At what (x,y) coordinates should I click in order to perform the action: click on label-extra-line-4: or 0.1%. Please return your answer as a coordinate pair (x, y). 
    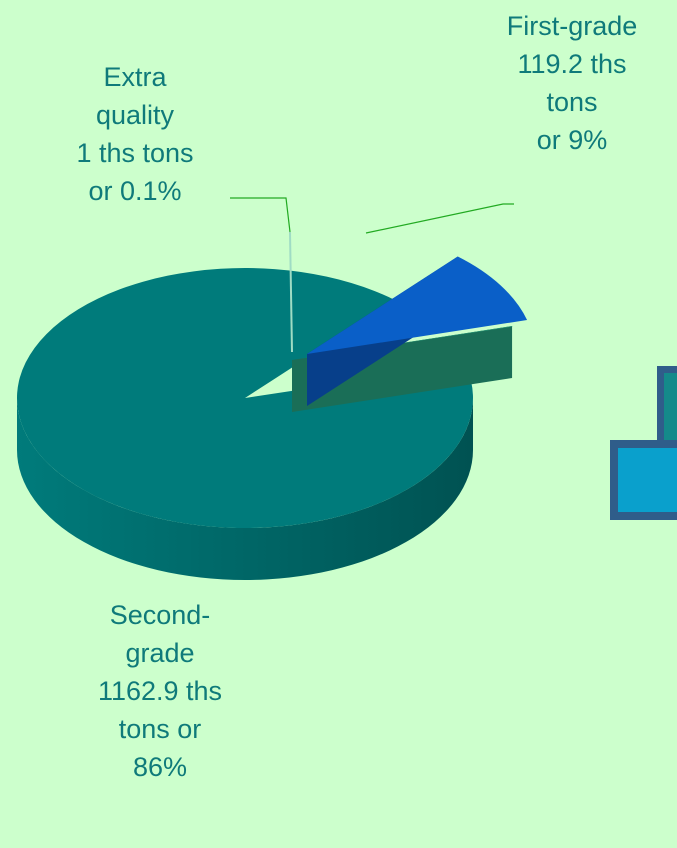
    Looking at the image, I should click on (135, 191).